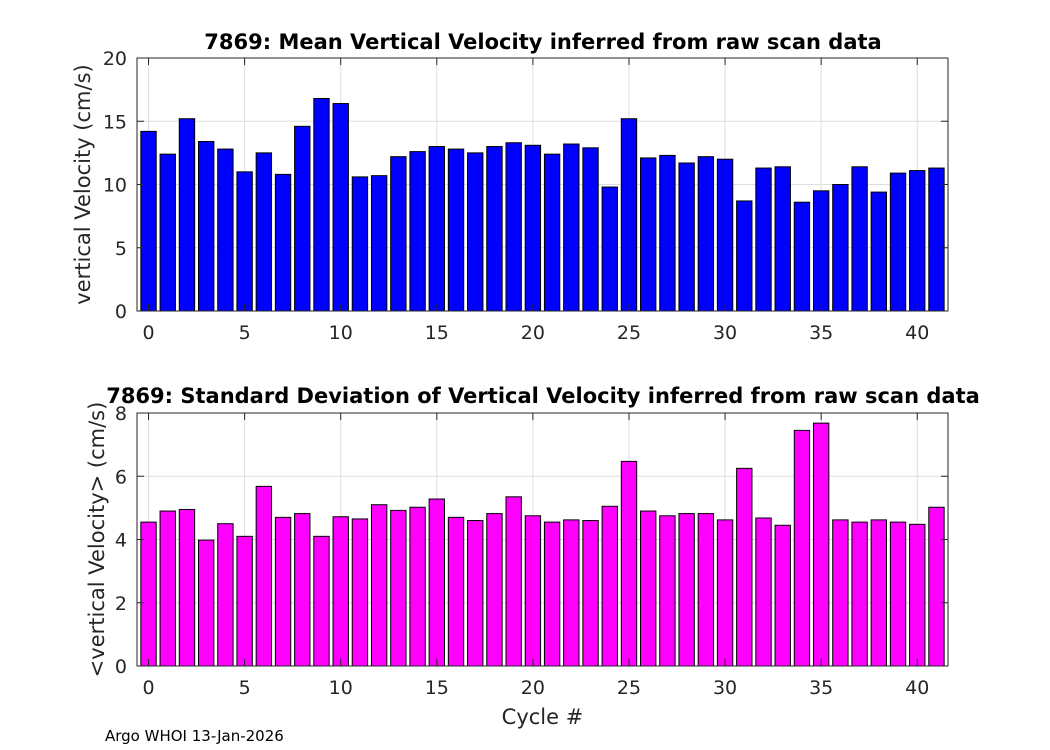  Describe the element at coordinates (194, 736) in the screenshot. I see `footer-credit: Argo WHOI 13-Jan-2026` at that location.